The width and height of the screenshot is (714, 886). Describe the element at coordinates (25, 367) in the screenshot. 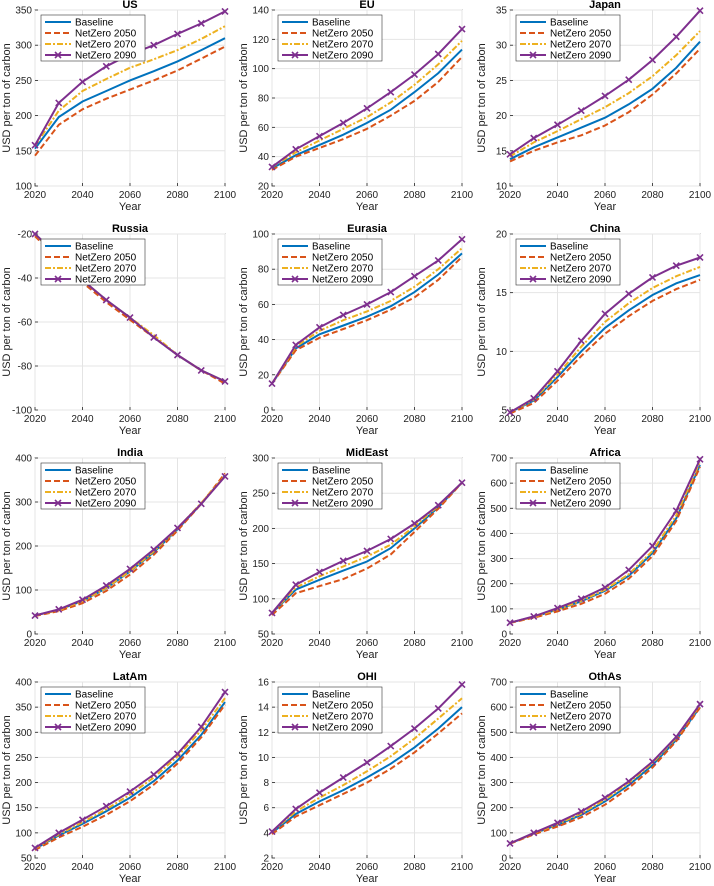

I see `y-tick-label: -80` at that location.